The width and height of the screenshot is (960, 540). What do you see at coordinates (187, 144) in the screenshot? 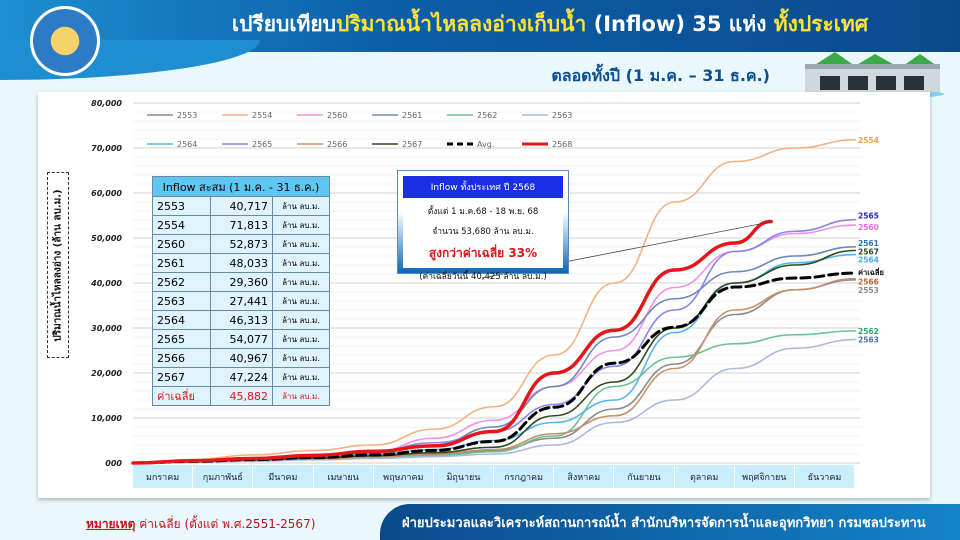
I see `legend-label: 2564` at bounding box center [187, 144].